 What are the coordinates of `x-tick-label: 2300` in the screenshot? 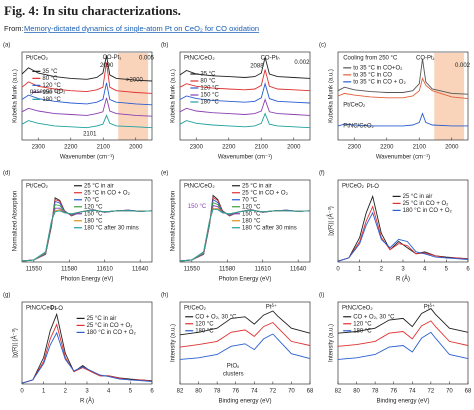 It's located at (197, 148).